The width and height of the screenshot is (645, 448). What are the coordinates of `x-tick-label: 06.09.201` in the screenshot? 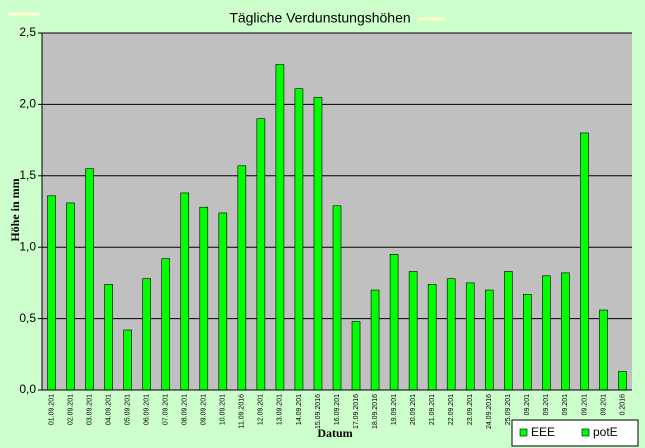 It's located at (147, 409).